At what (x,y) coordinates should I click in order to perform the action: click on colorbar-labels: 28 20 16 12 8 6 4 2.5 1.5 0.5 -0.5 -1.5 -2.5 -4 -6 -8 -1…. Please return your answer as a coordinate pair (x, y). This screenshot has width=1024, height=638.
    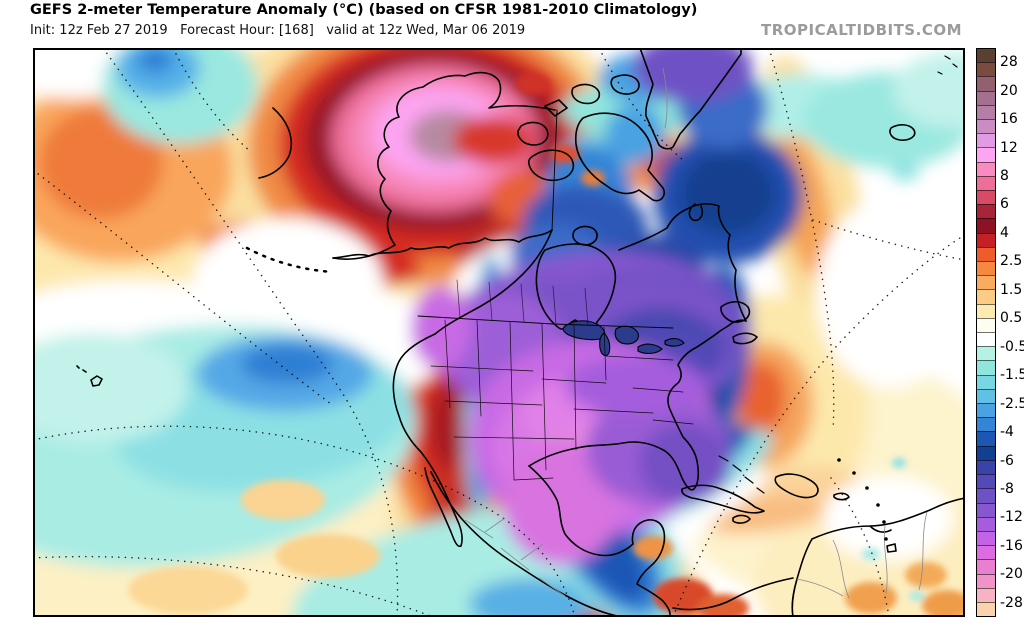
    Looking at the image, I should click on (1012, 332).